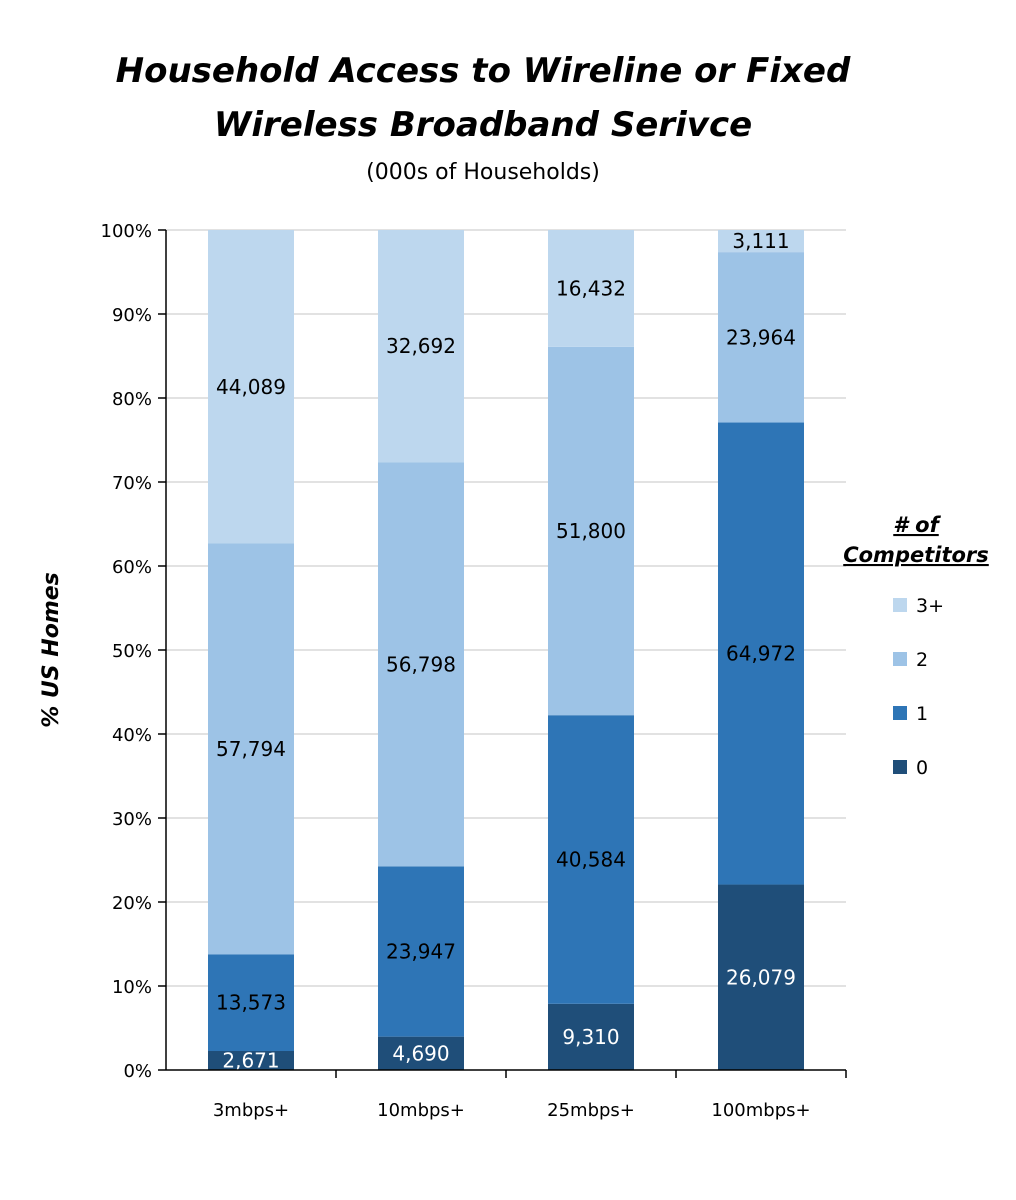 The height and width of the screenshot is (1200, 1016). I want to click on y-tick-label: 60%, so click(132, 567).